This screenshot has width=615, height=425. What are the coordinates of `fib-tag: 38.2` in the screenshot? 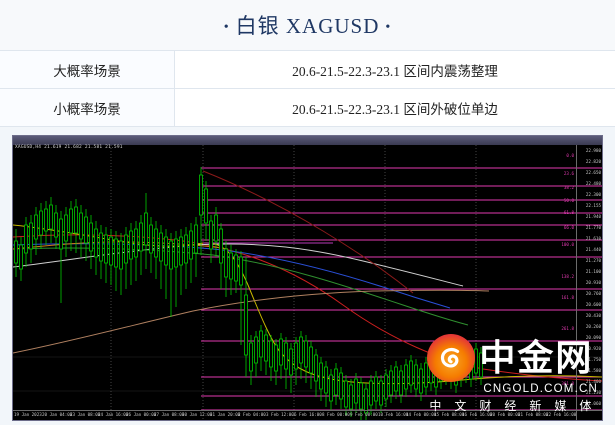 It's located at (569, 188).